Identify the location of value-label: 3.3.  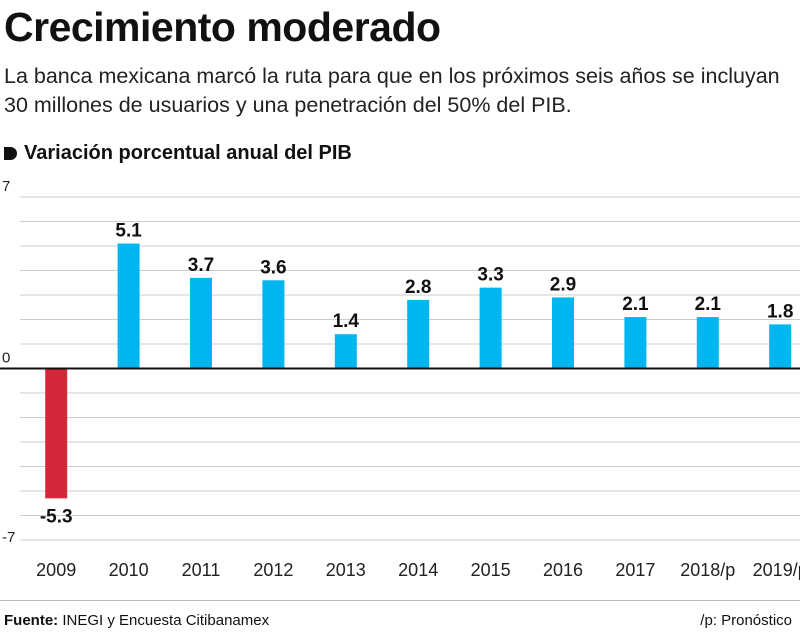
(490, 275).